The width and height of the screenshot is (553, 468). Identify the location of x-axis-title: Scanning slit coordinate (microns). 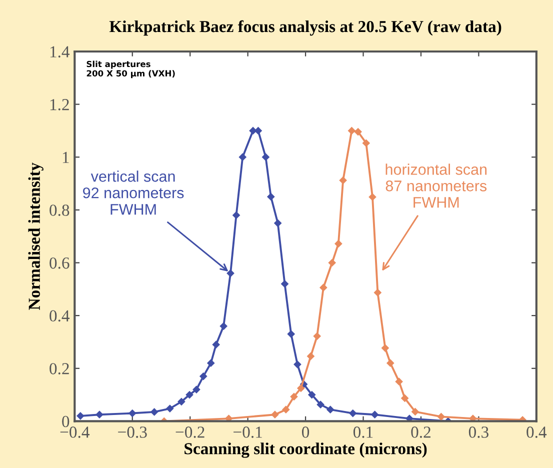
(305, 450).